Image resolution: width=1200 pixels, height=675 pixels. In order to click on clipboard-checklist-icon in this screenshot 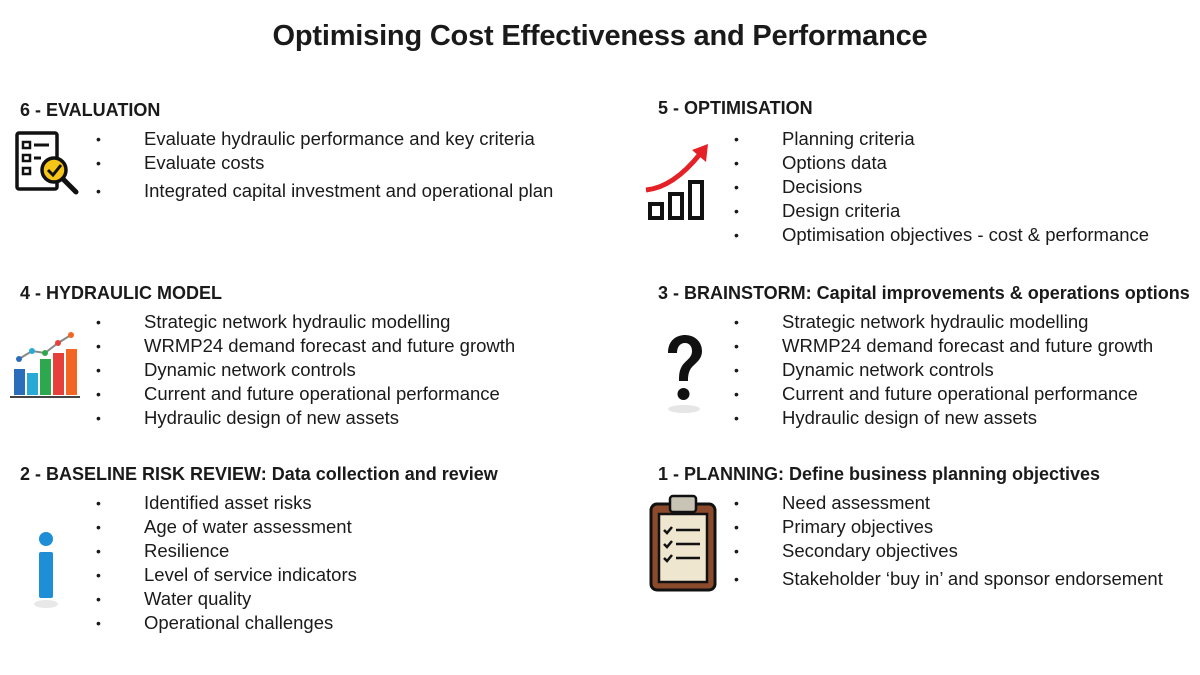, I will do `click(683, 543)`.